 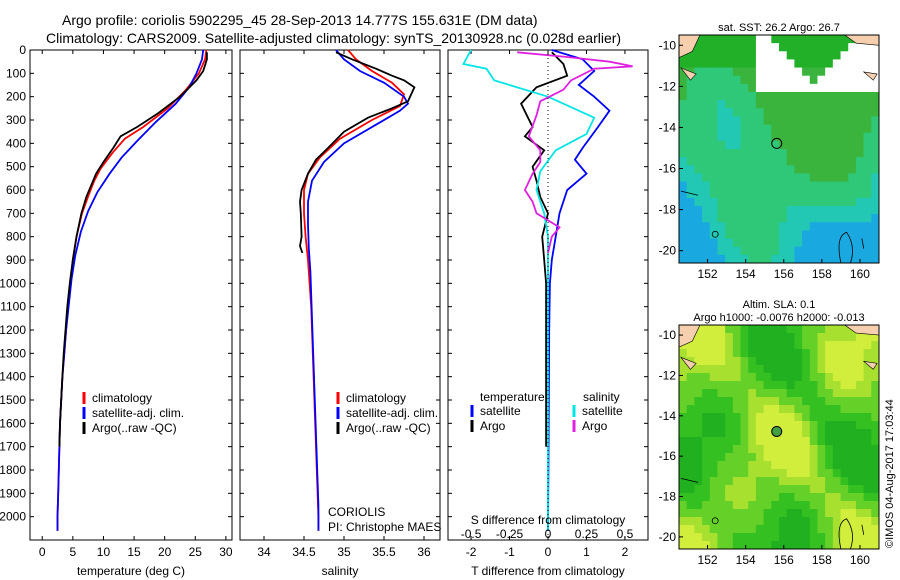 I want to click on depth-tick-label: 1700, so click(x=13, y=447).